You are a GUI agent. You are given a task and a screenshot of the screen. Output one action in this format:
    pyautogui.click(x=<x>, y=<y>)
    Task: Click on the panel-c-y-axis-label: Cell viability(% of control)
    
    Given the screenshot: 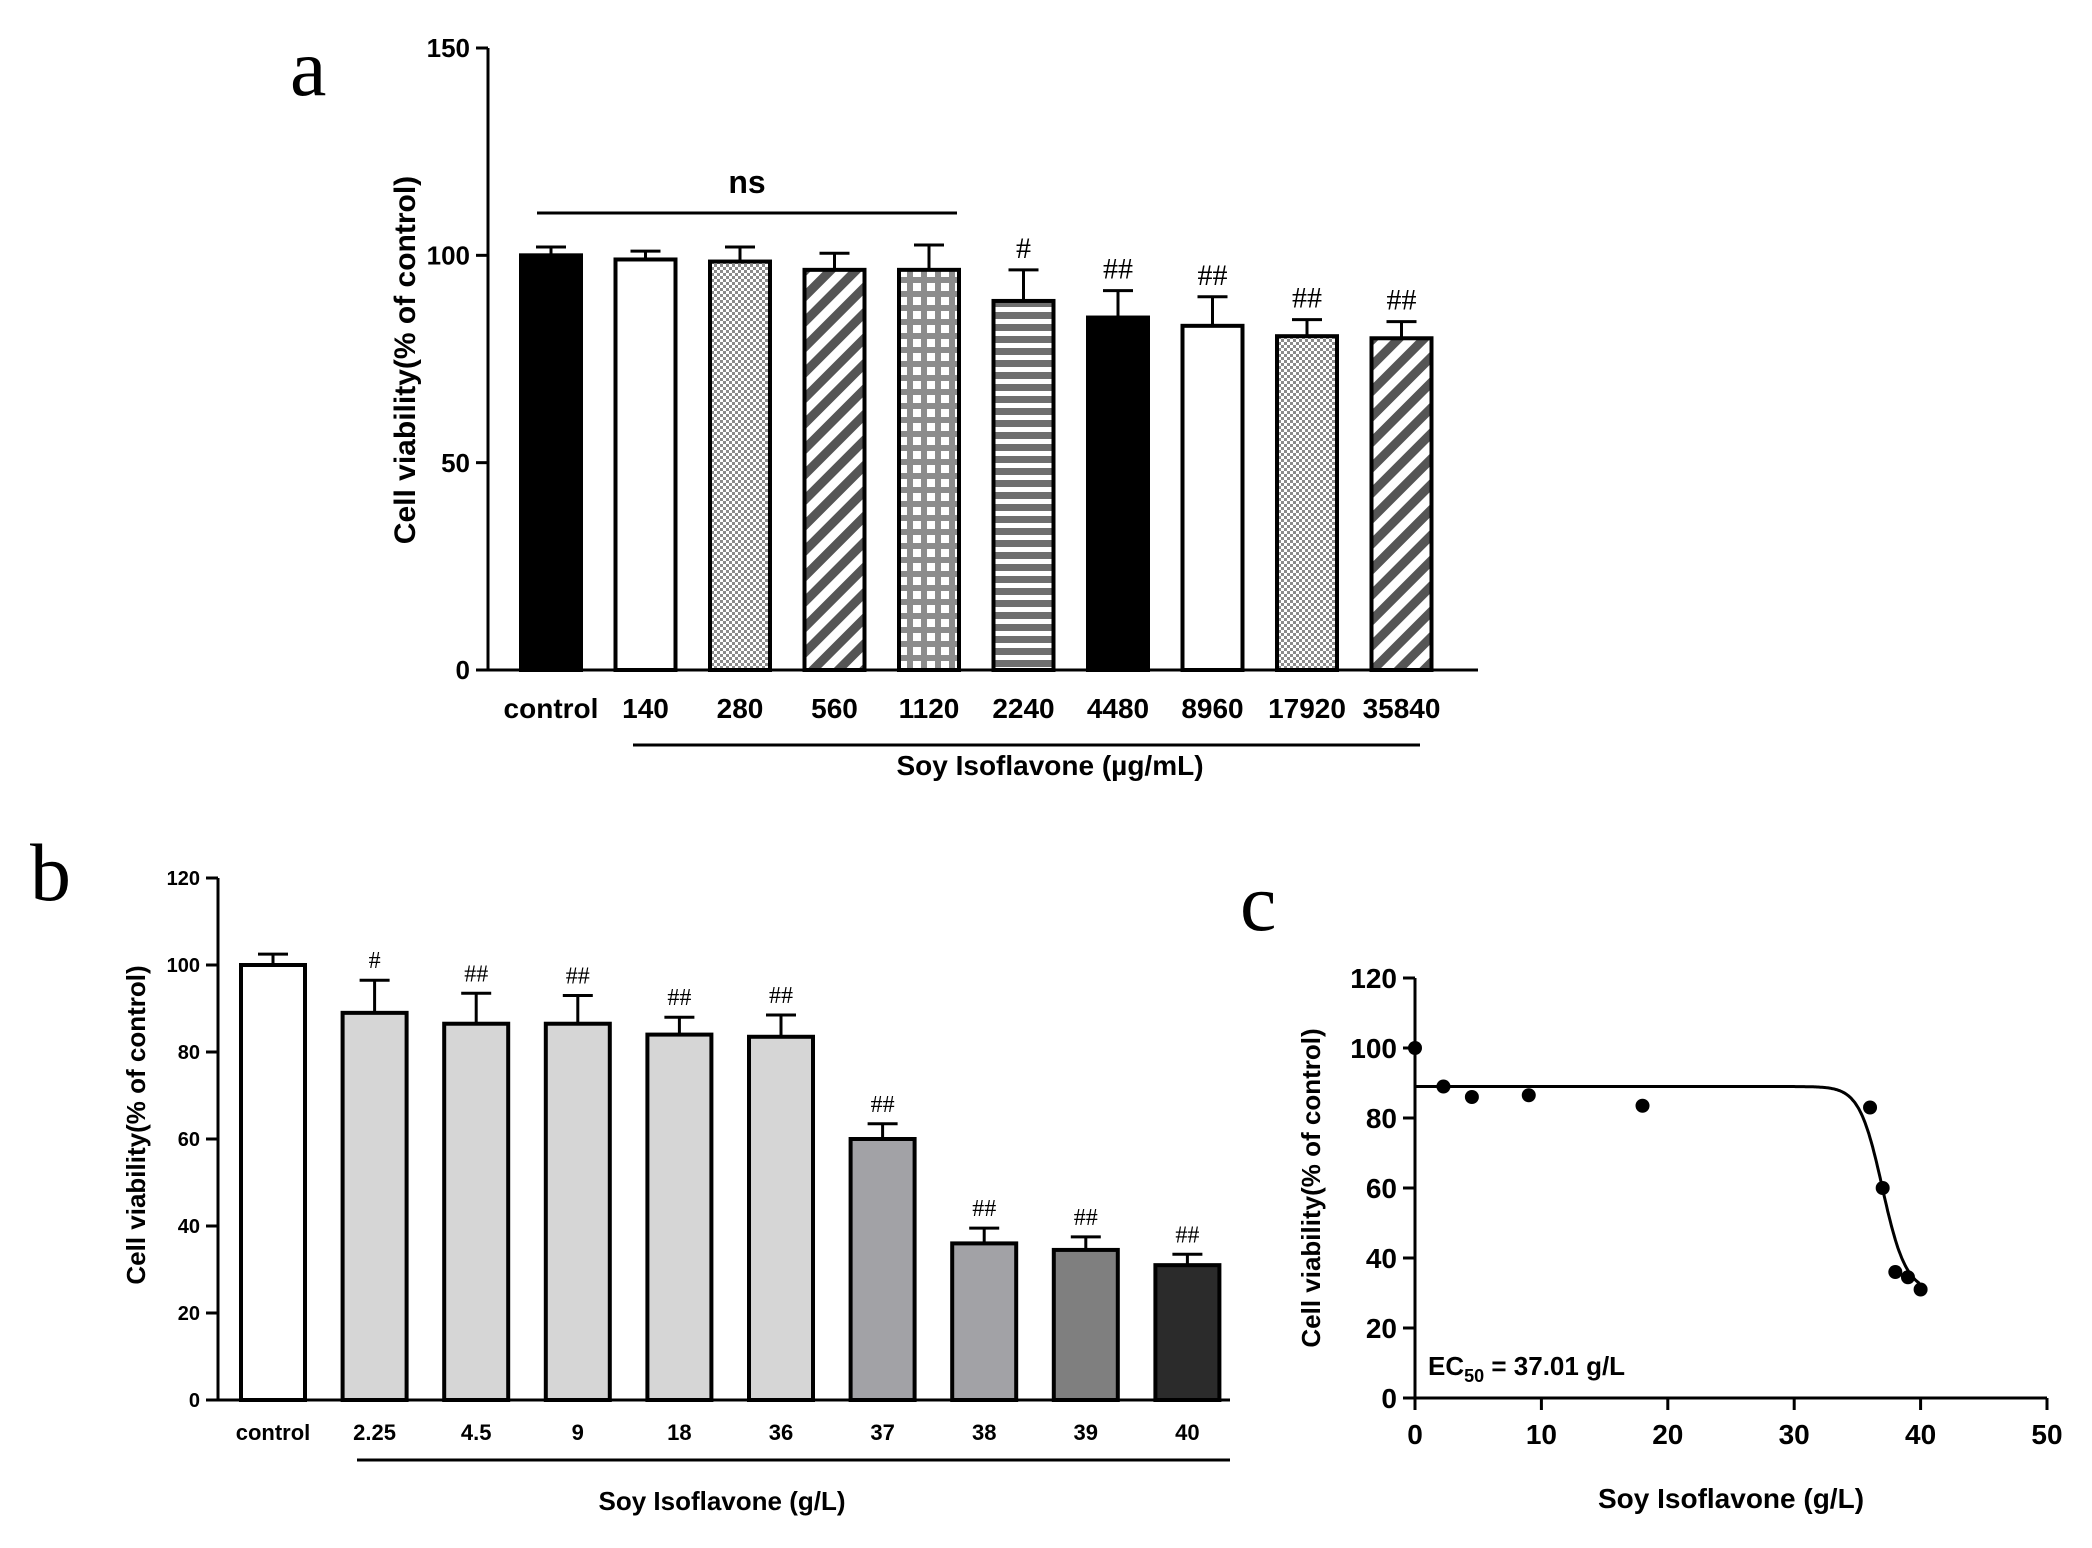 What is the action you would take?
    pyautogui.click(x=1311, y=1187)
    